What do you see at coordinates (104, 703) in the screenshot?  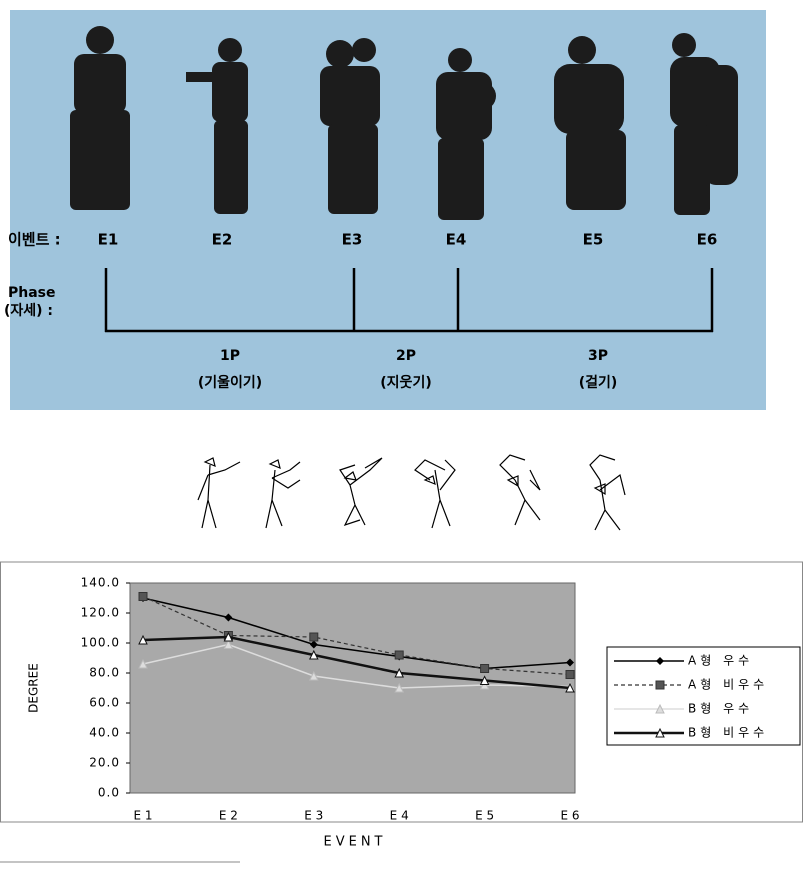 I see `y-tick-label: 60.0` at bounding box center [104, 703].